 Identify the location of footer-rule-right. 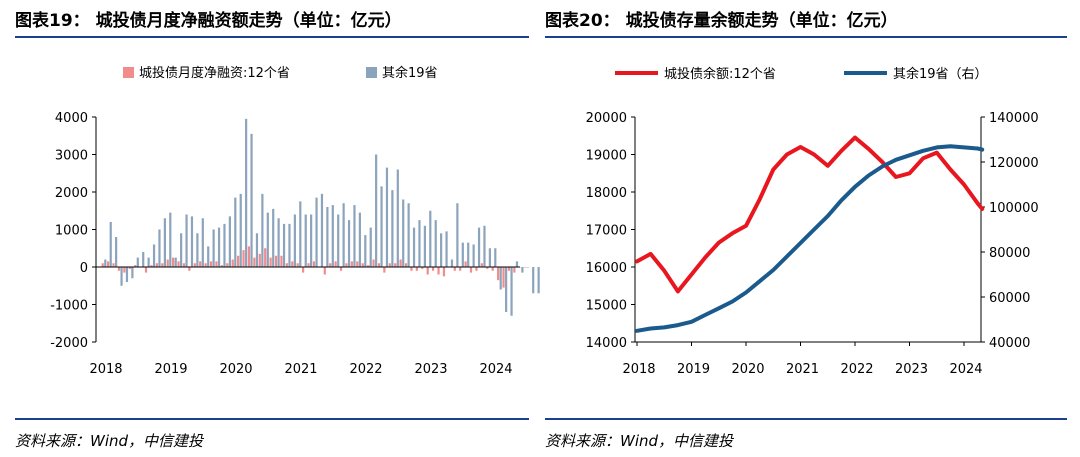
(806, 419).